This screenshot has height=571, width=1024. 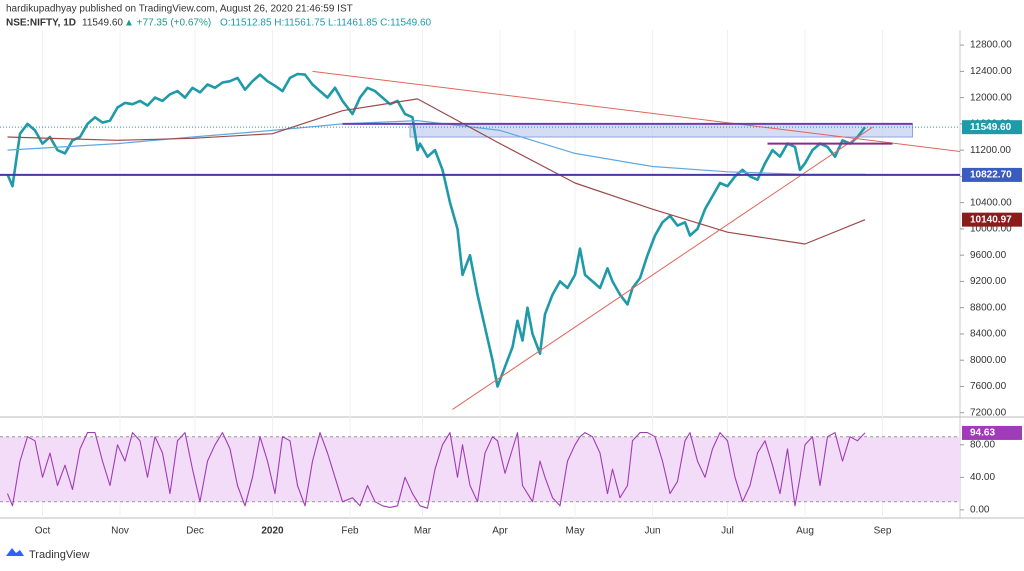 I want to click on y-tick-label: 12800.00, so click(x=991, y=45).